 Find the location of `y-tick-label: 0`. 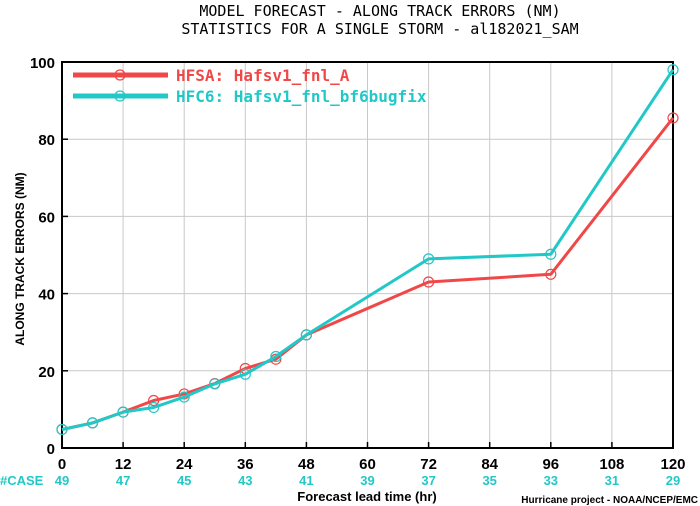

y-tick-label: 0 is located at coordinates (51, 449).